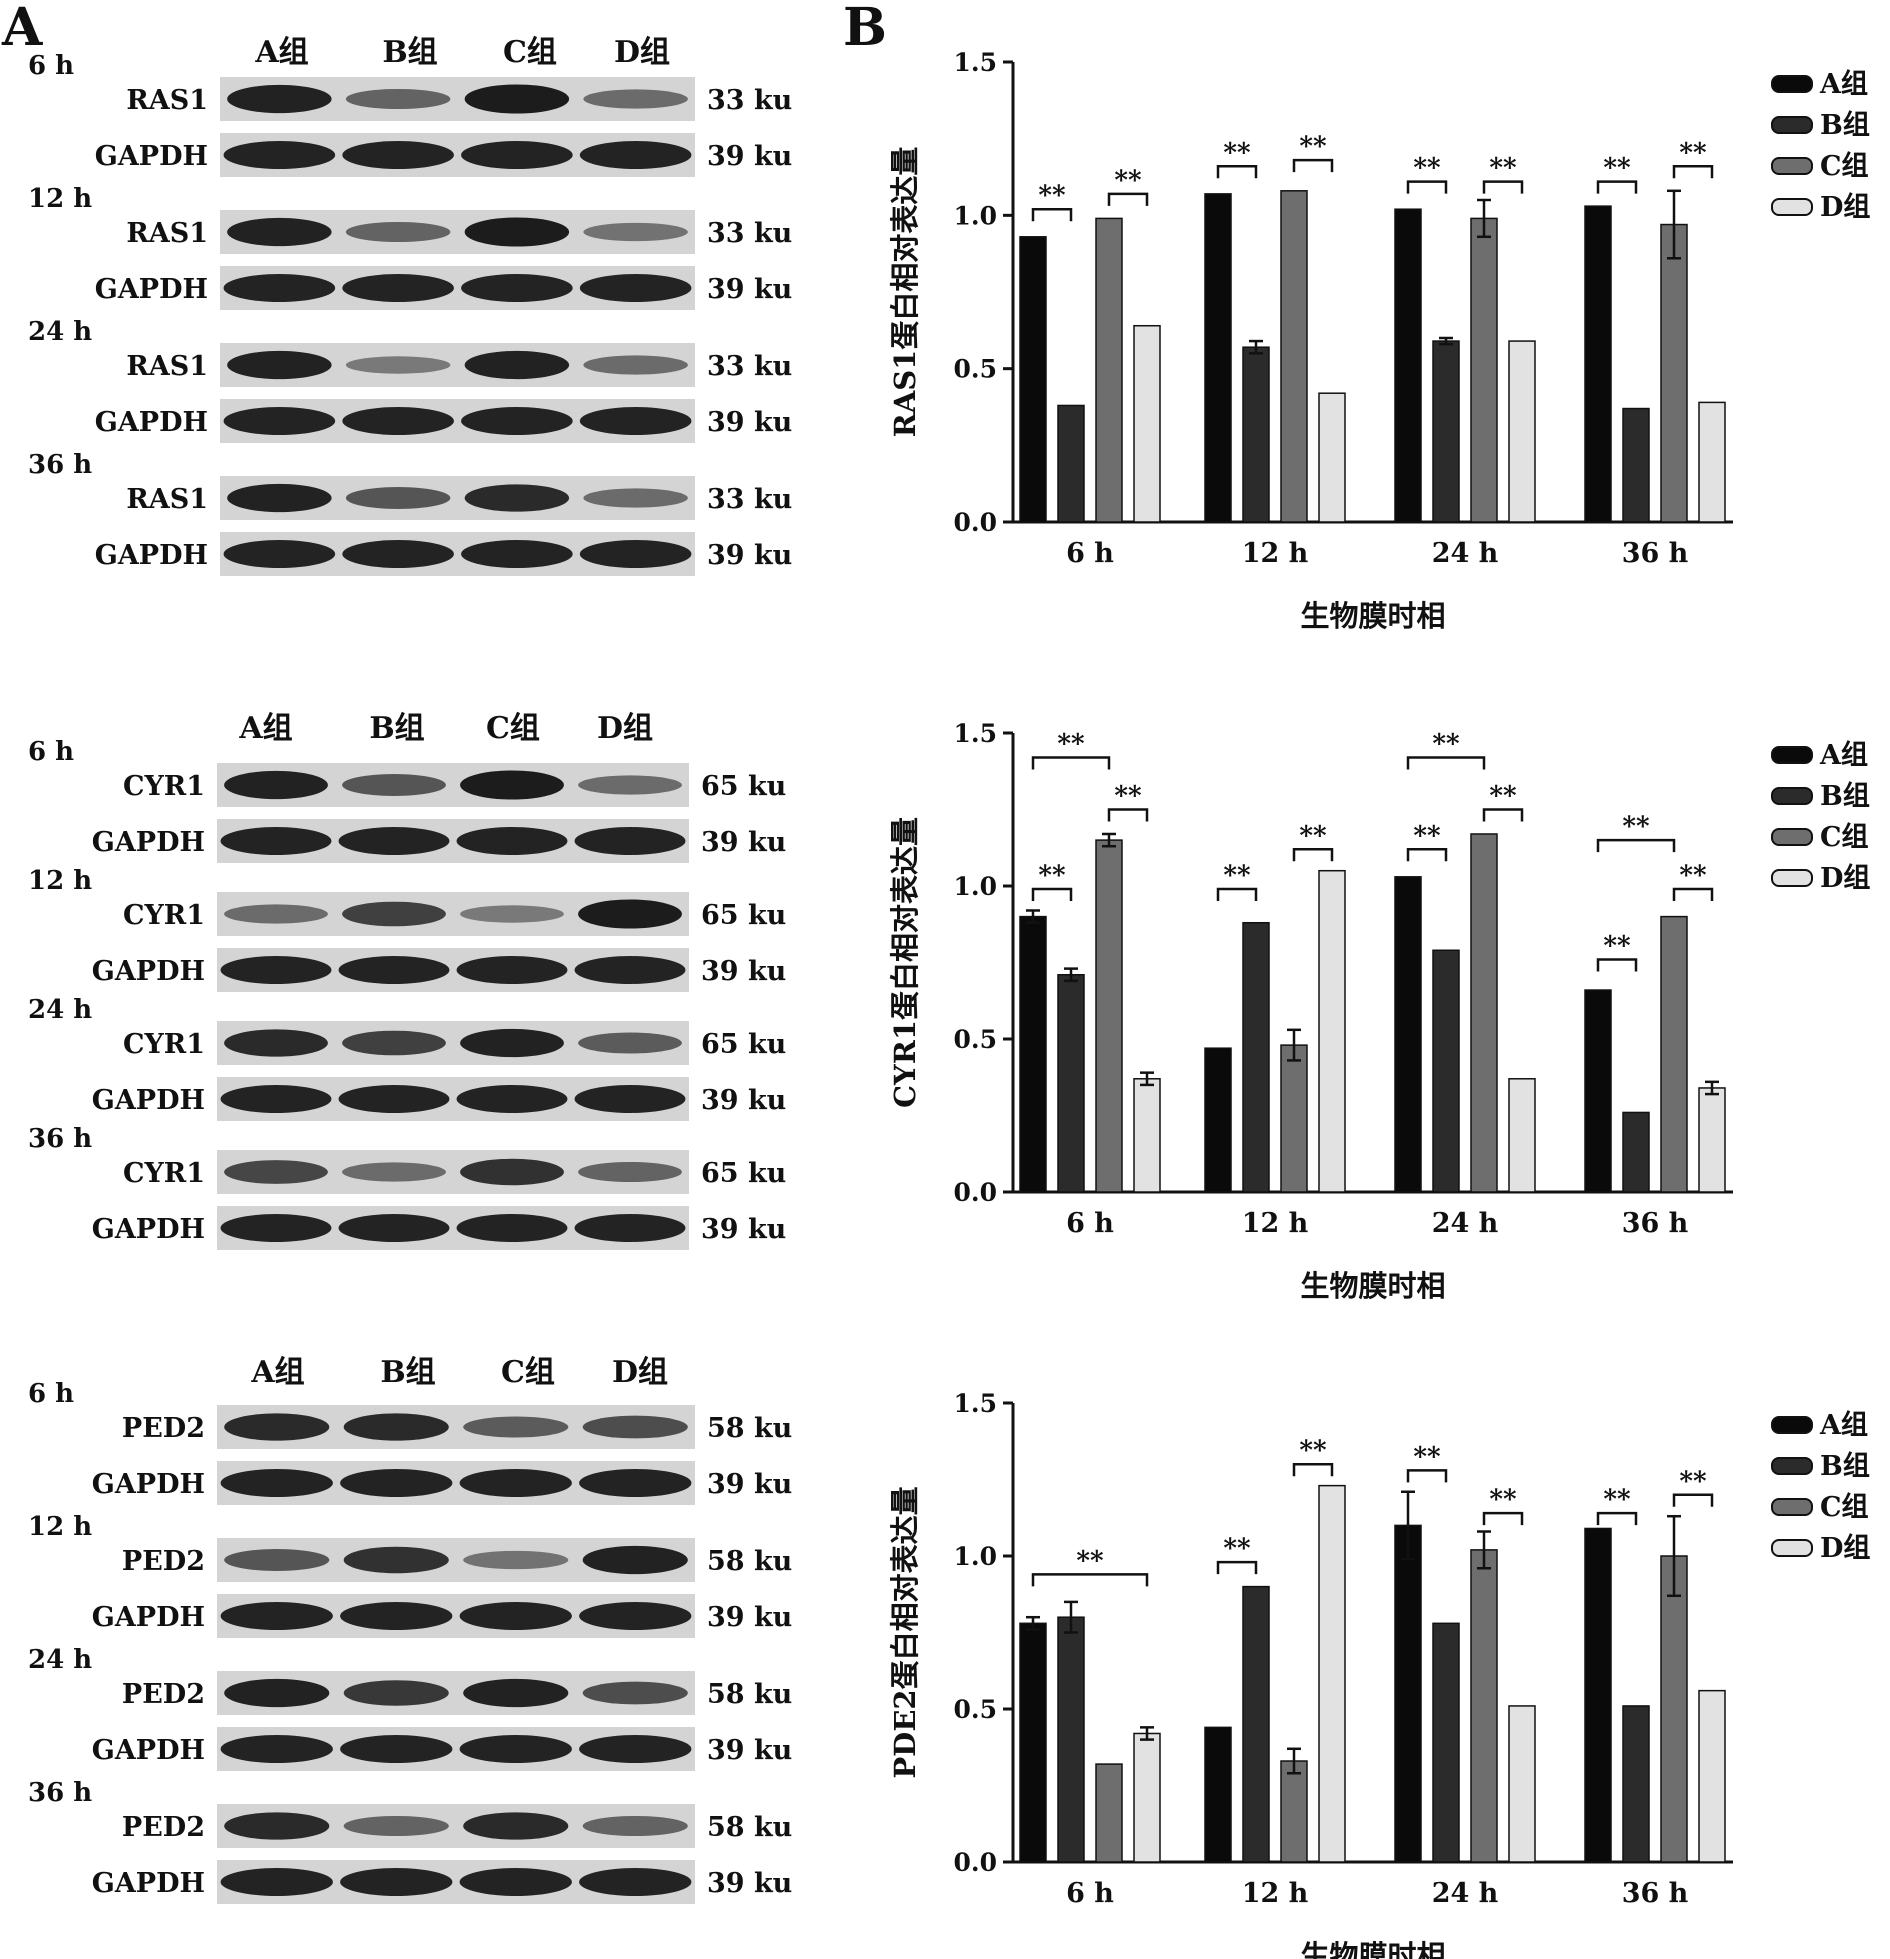 Image resolution: width=1890 pixels, height=1959 pixels. I want to click on protein-mw-label: 58 ku, so click(749, 1428).